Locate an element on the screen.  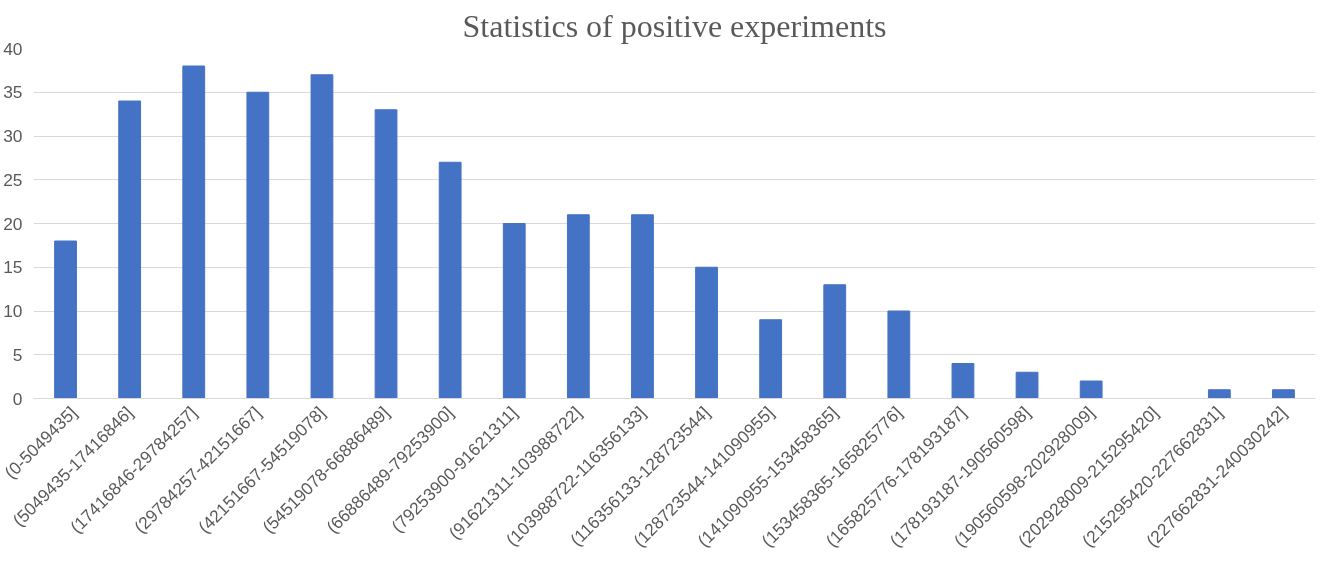
y-tick-label: 30 is located at coordinates (13, 136).